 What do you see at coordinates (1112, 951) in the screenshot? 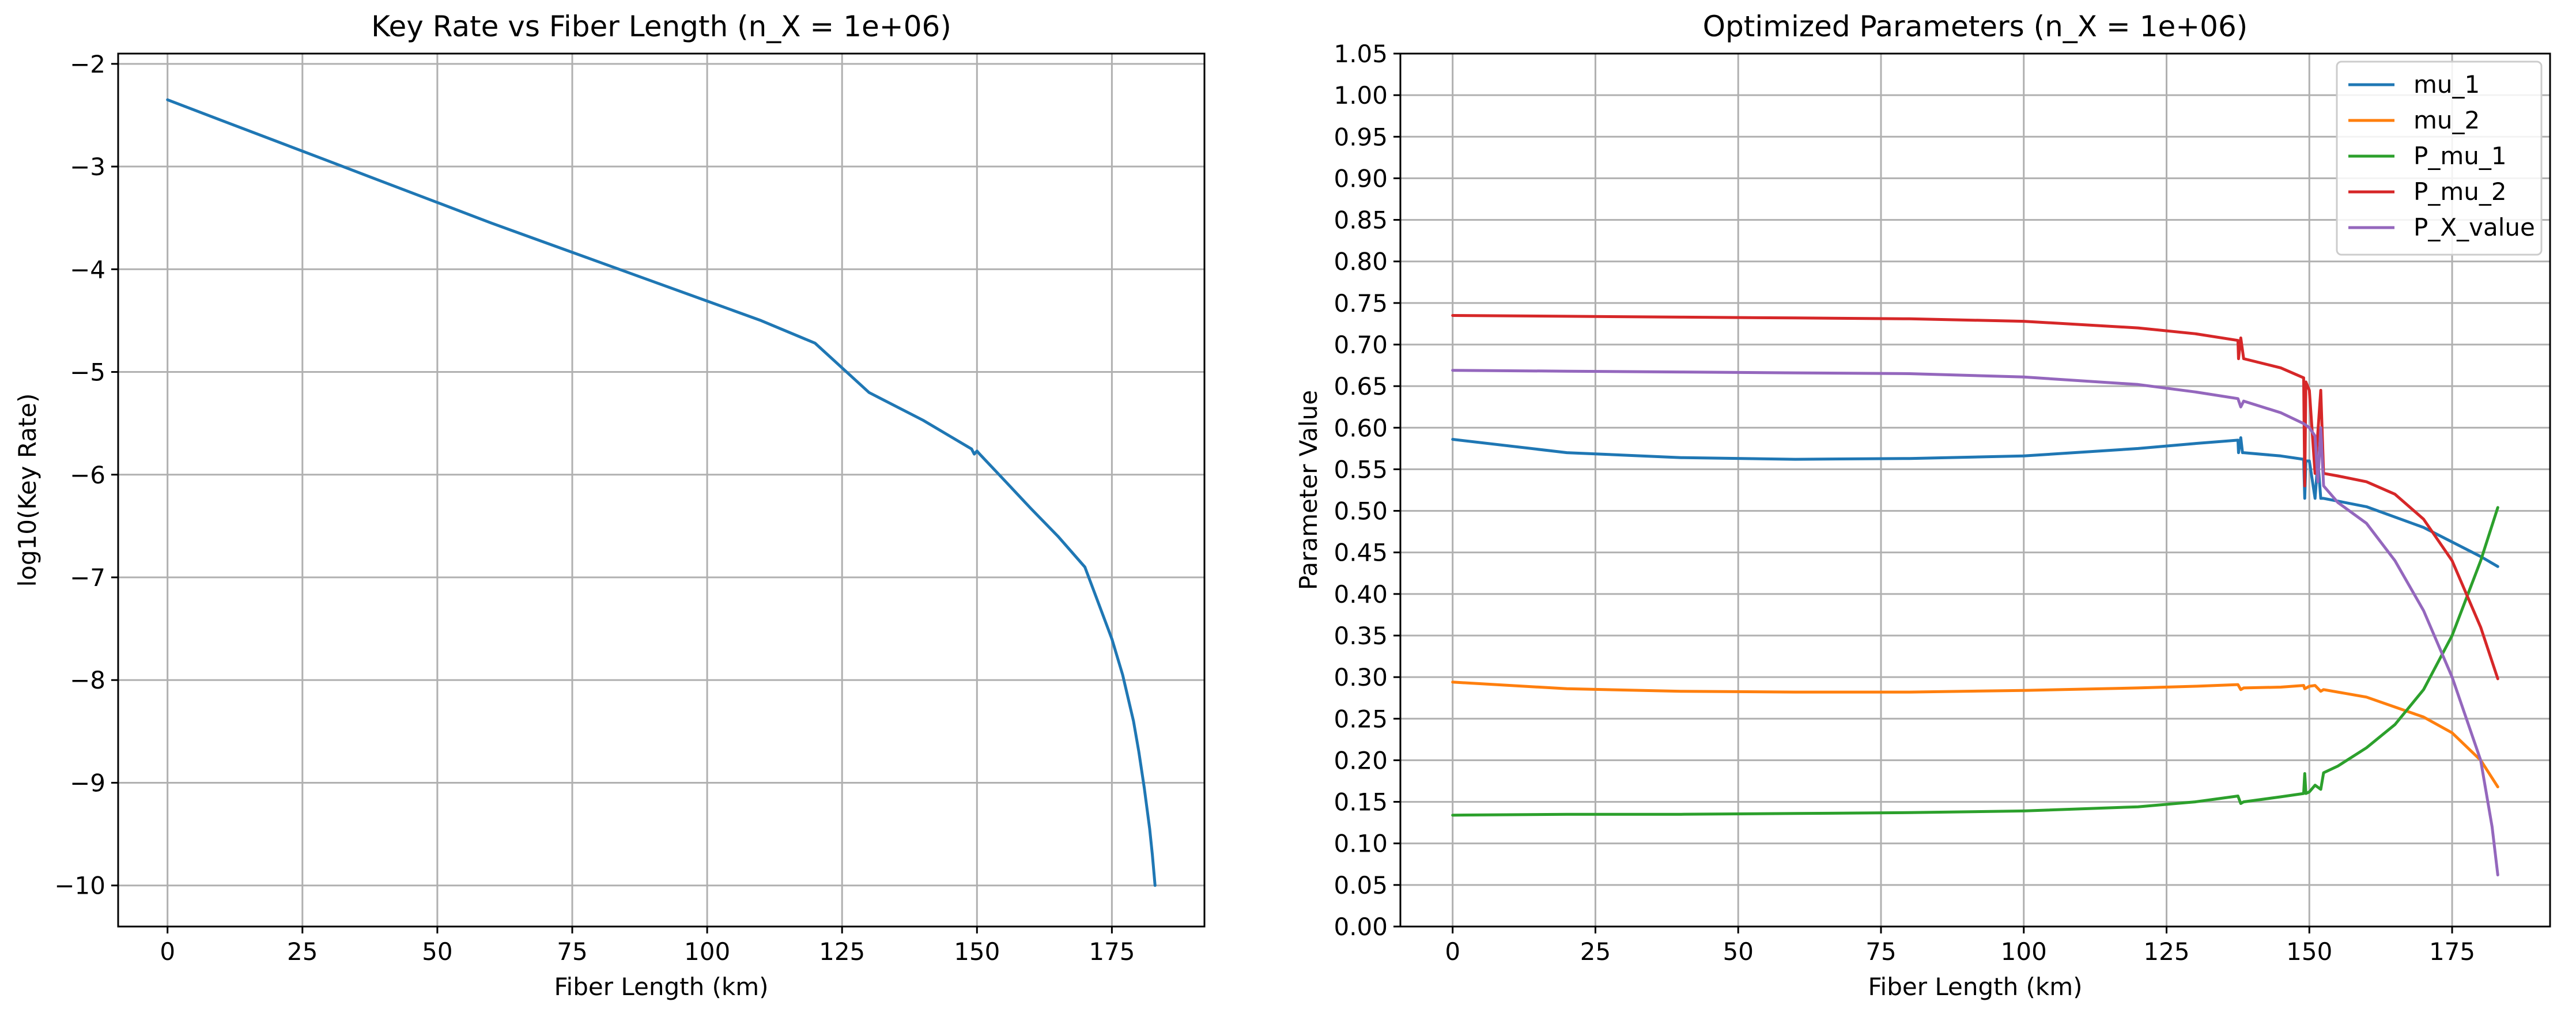
I see `key-rate-x-tick-label: 175` at bounding box center [1112, 951].